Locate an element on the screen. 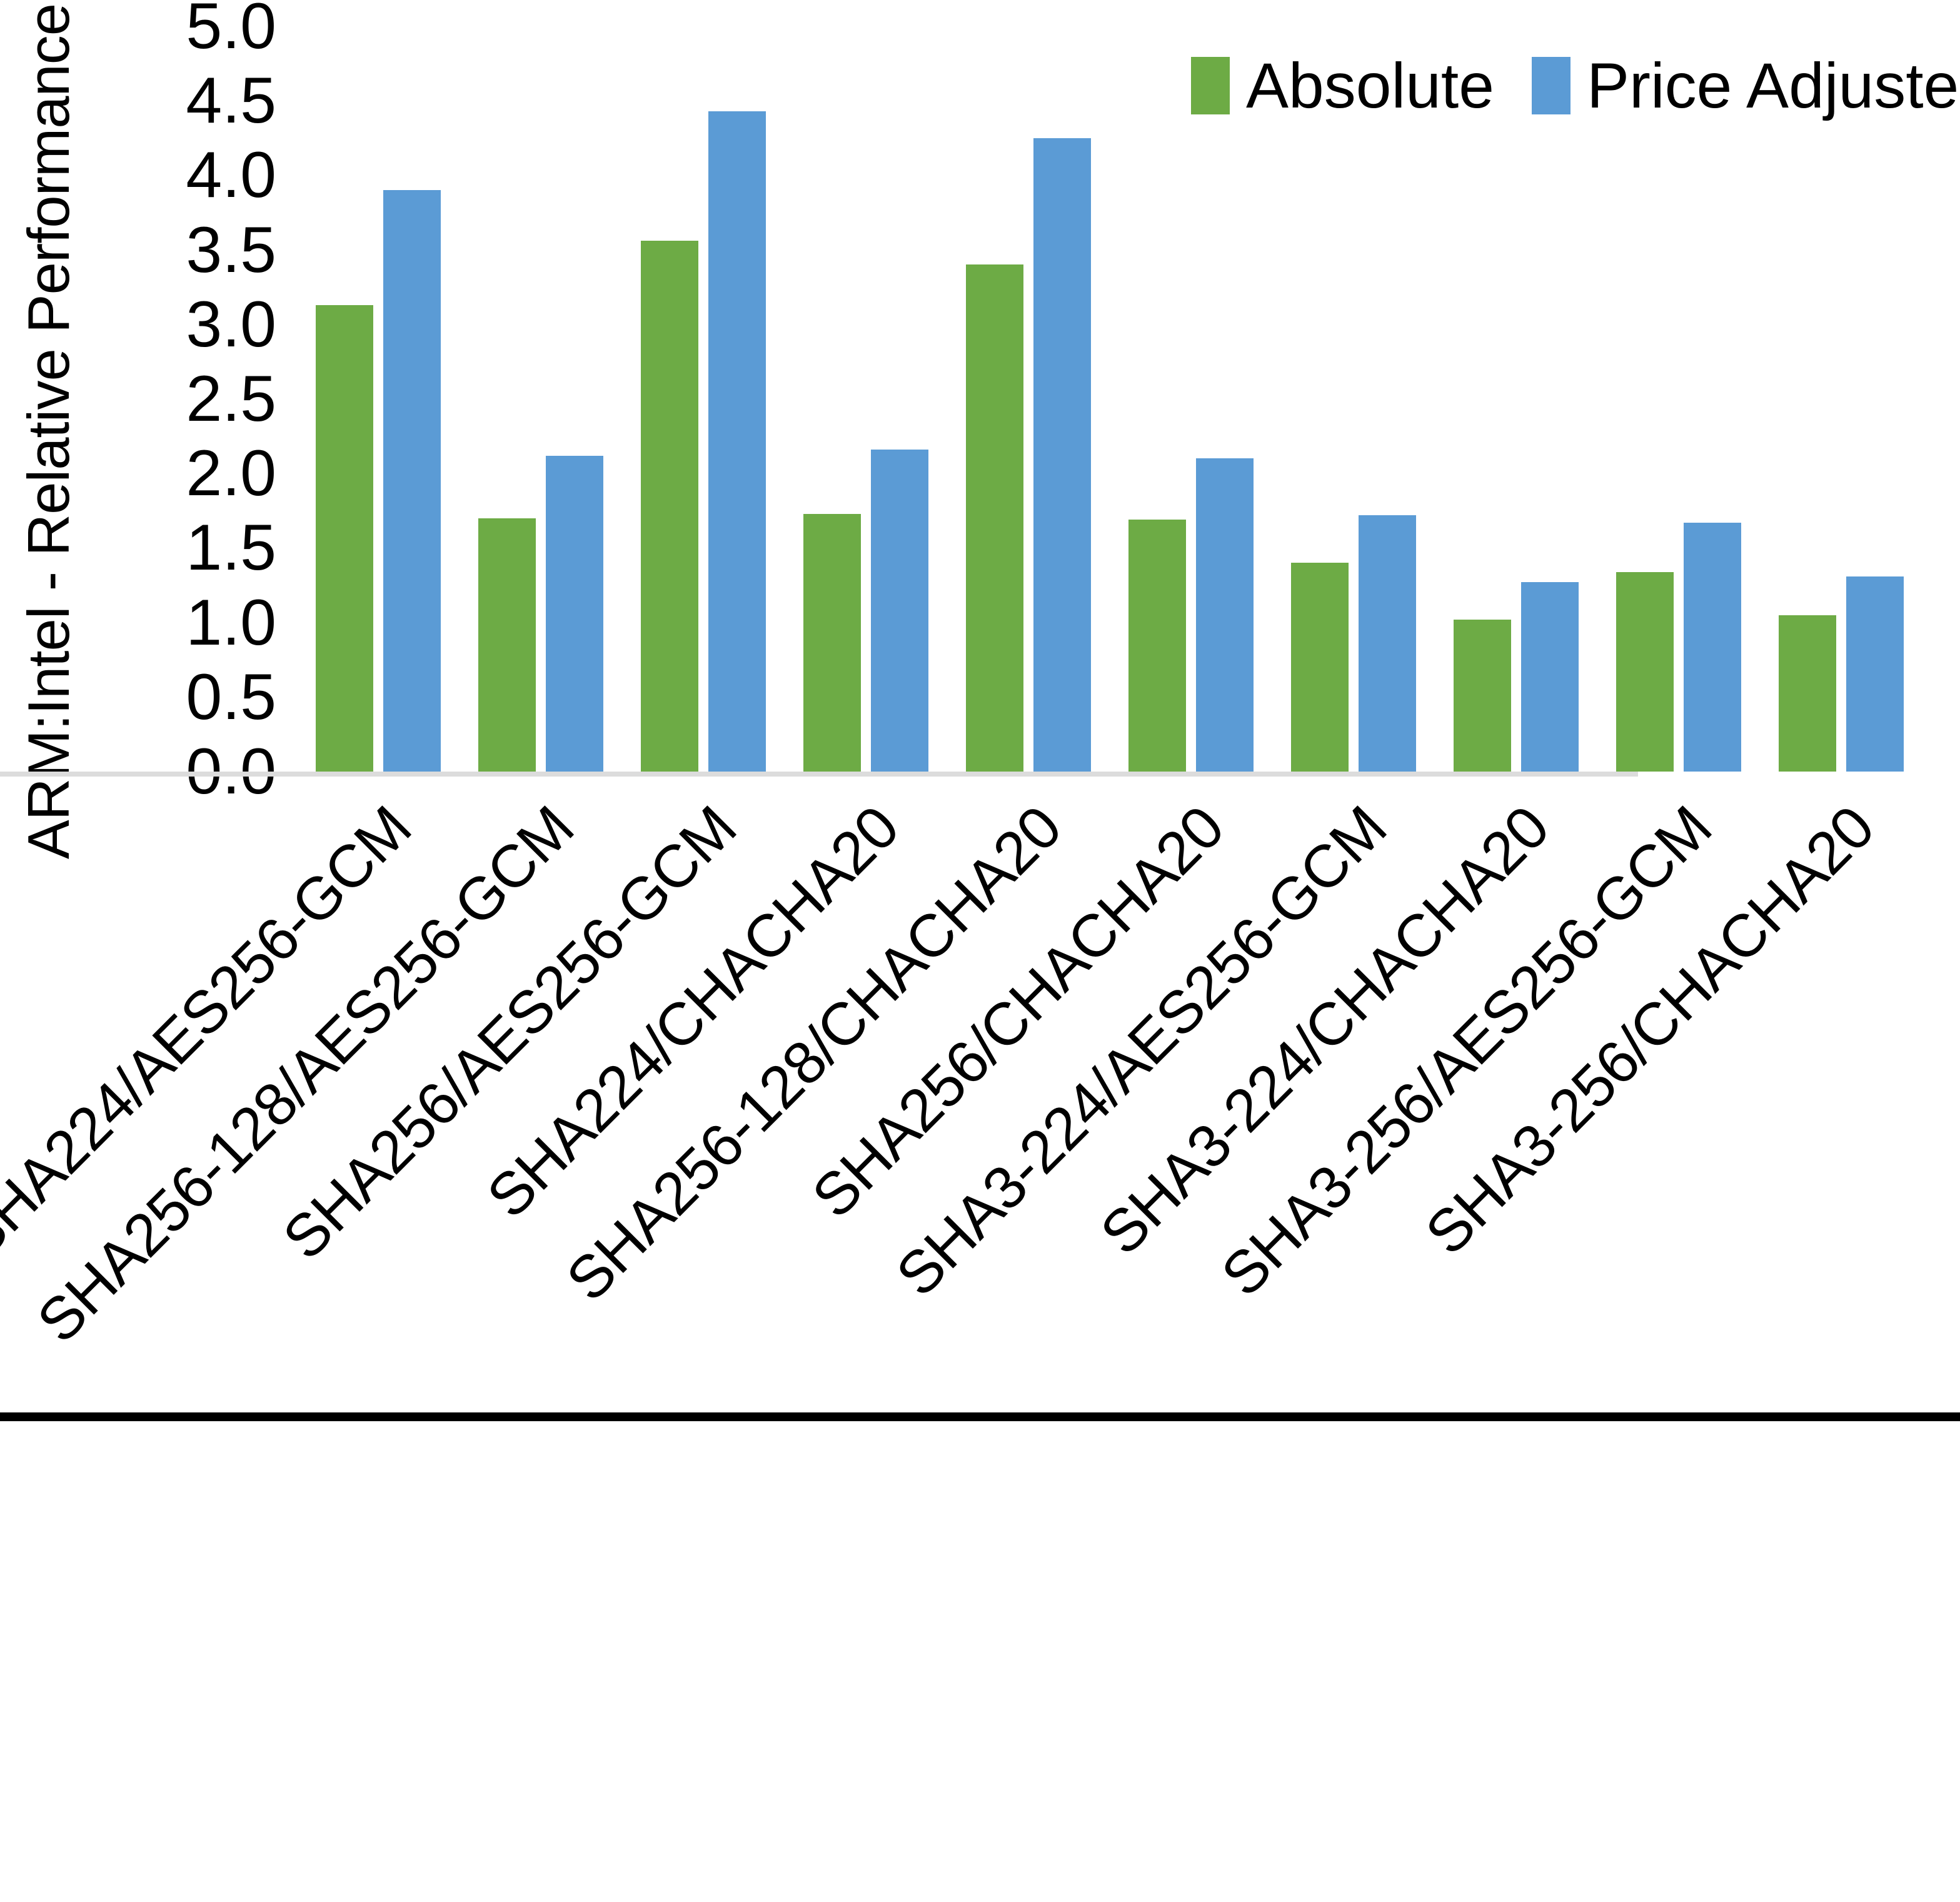 This screenshot has height=1902, width=1960. y-axis-tick-label: 1.5 is located at coordinates (231, 548).